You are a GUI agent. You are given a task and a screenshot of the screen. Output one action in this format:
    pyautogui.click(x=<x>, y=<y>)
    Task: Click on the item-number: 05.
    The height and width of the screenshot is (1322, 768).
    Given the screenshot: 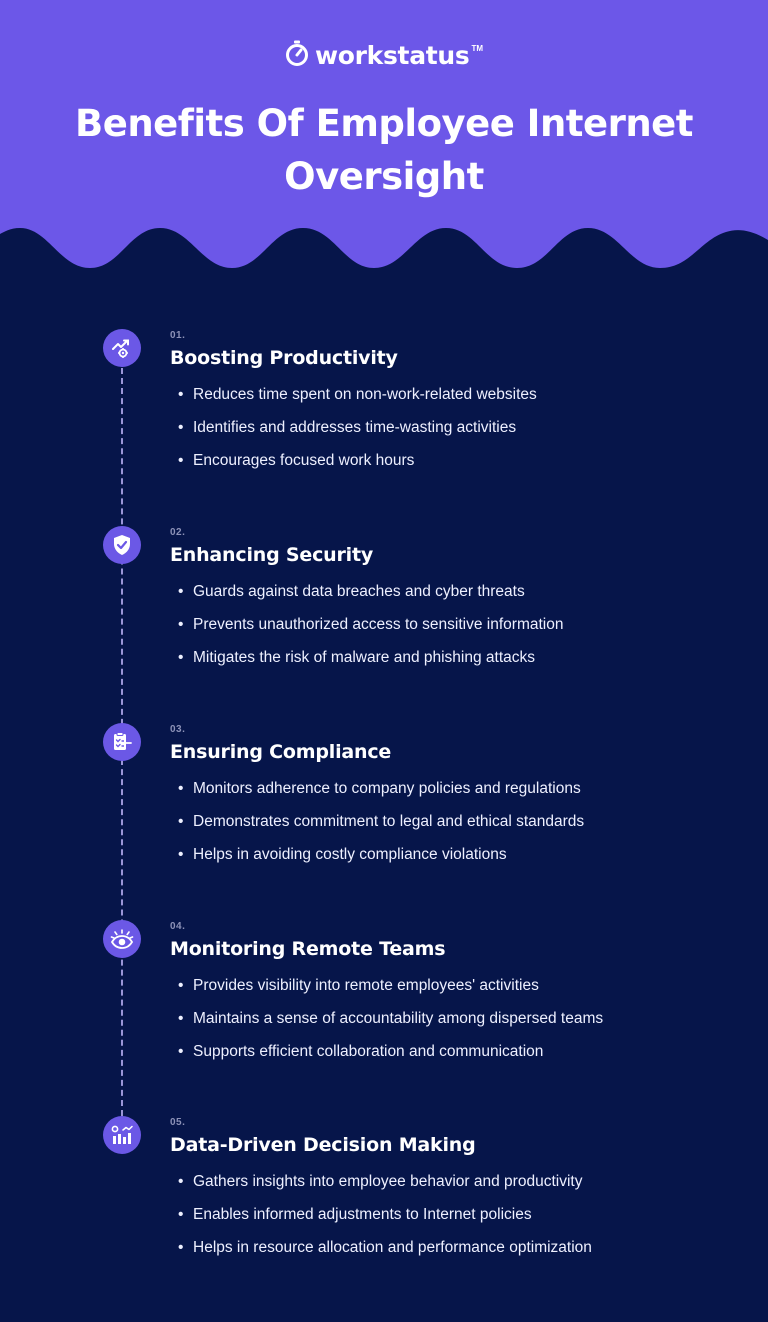 What is the action you would take?
    pyautogui.click(x=178, y=1122)
    